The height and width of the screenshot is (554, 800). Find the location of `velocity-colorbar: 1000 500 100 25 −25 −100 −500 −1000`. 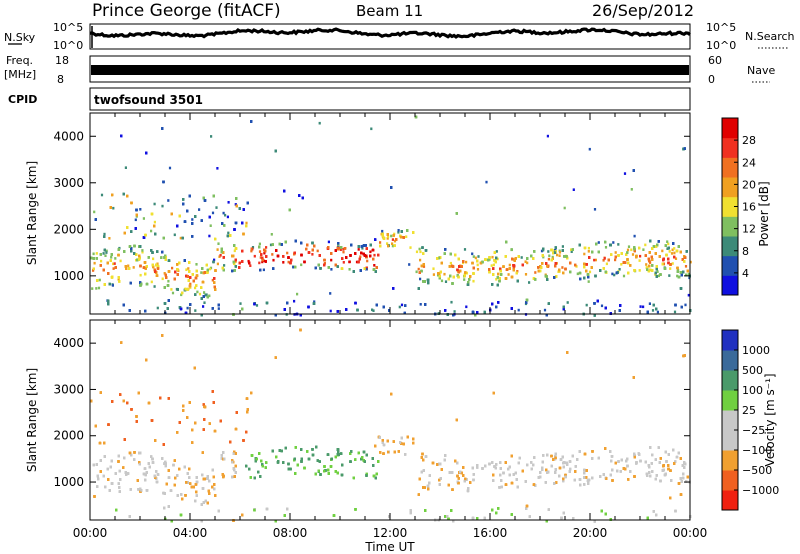

velocity-colorbar: 1000 500 100 25 −25 −100 −500 −1000 is located at coordinates (750, 420).